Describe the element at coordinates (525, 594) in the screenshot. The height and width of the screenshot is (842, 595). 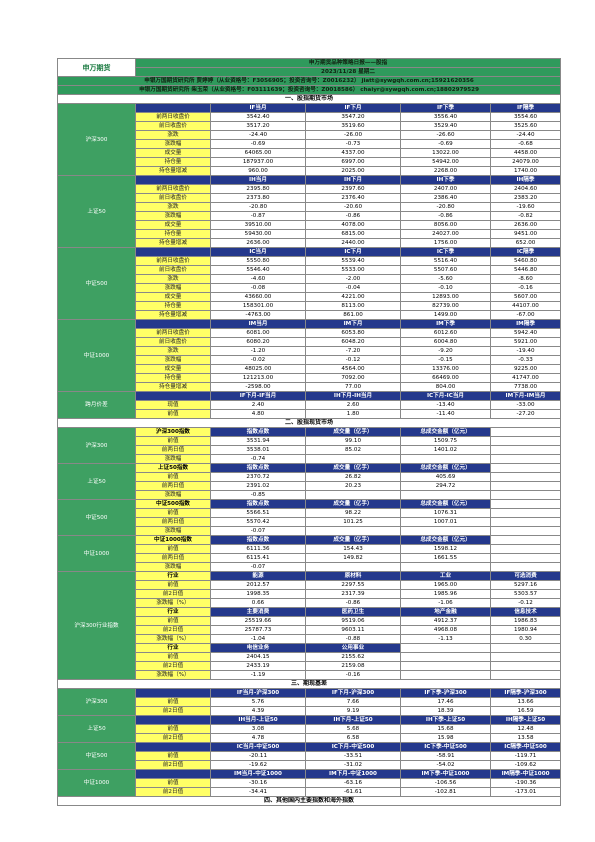
I see `value: 5303.57` at that location.